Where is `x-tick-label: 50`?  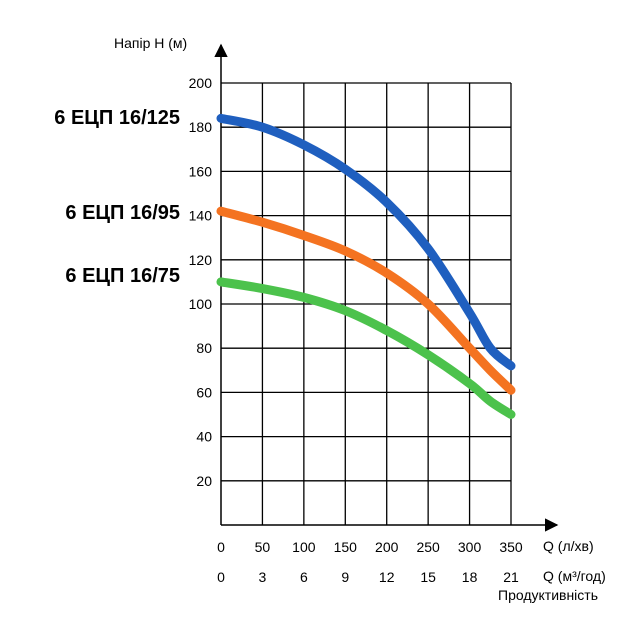
x-tick-label: 50 is located at coordinates (263, 547).